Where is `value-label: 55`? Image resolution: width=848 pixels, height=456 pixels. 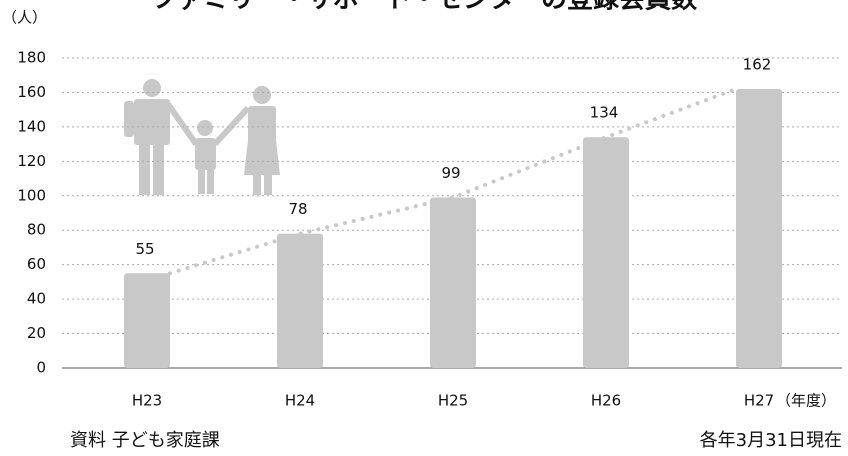
value-label: 55 is located at coordinates (144, 249).